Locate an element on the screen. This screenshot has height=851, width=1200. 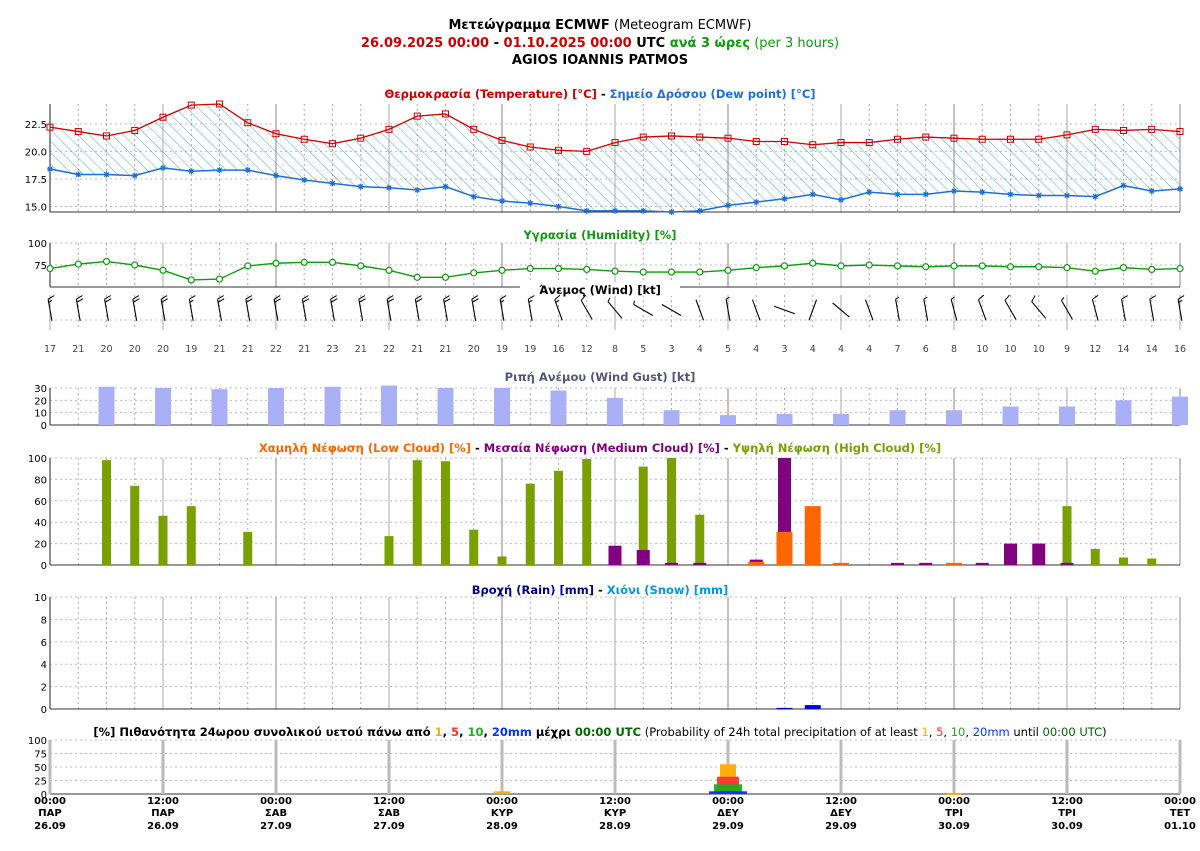
location-name: AGIOS IOANNIS PATMOS is located at coordinates (600, 60).